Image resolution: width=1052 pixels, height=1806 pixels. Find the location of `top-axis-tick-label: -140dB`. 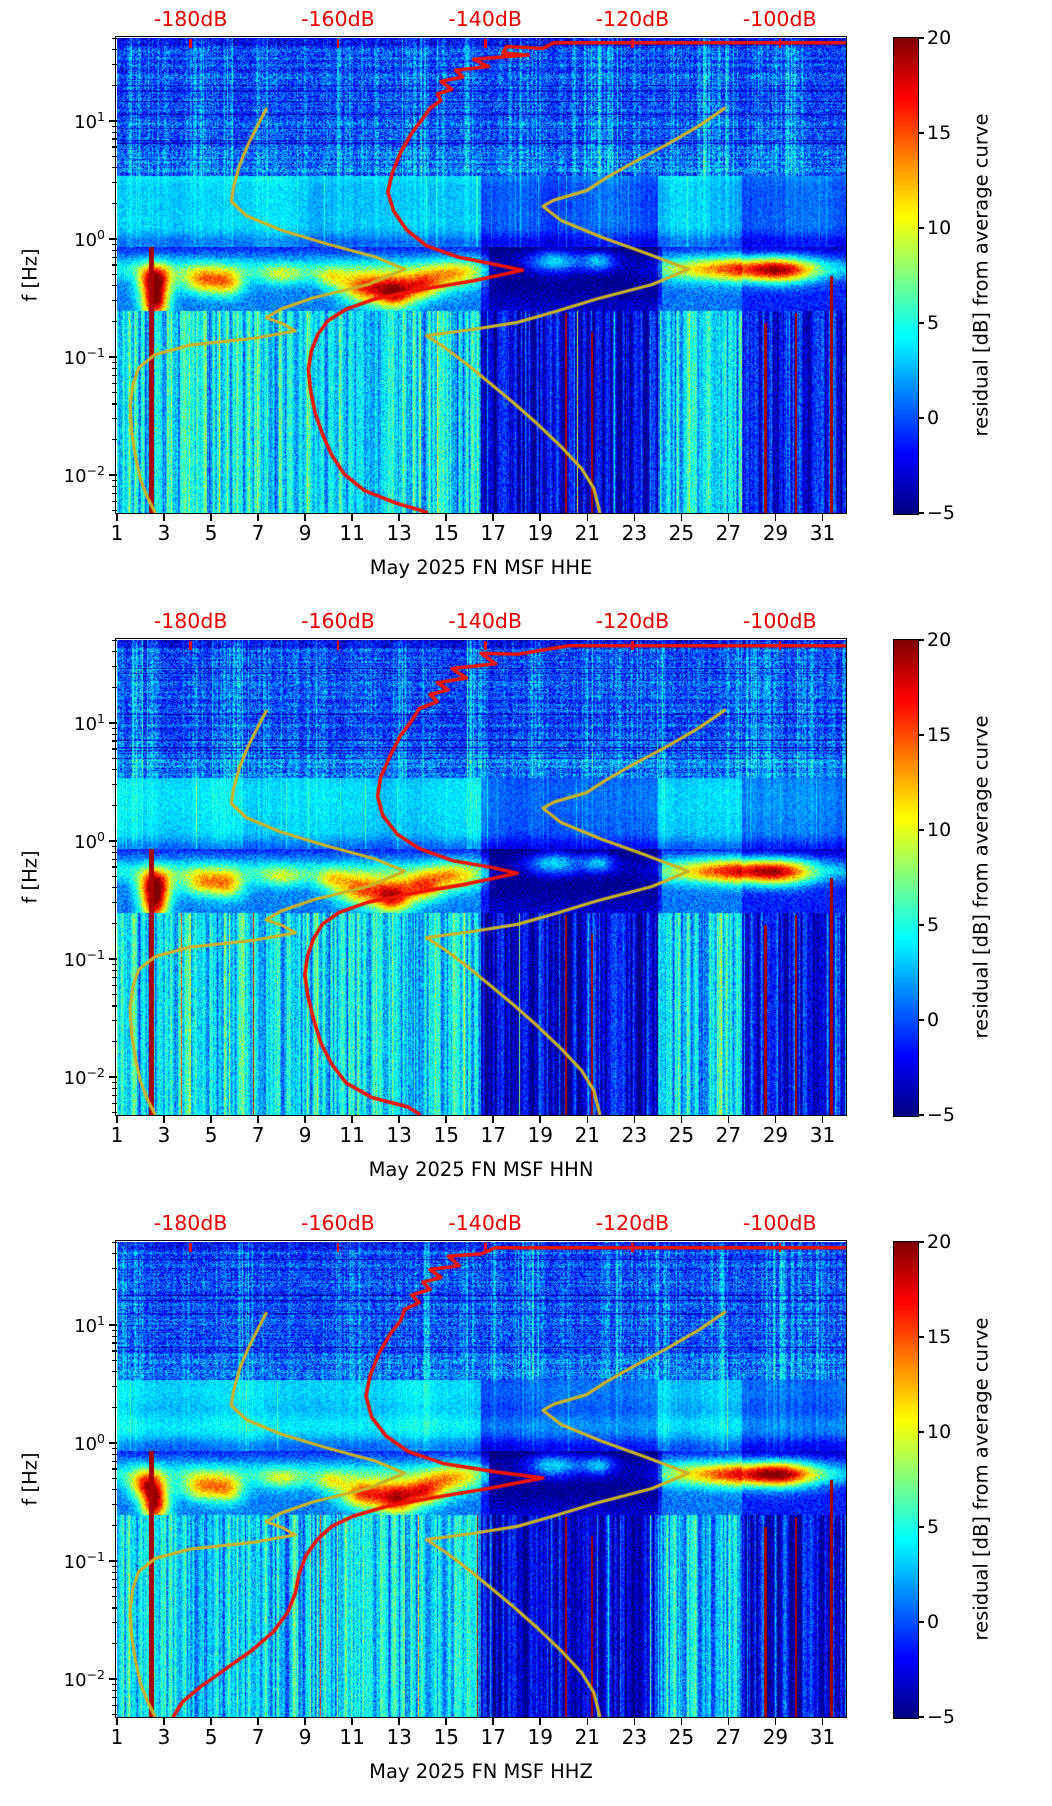

top-axis-tick-label: -140dB is located at coordinates (485, 19).